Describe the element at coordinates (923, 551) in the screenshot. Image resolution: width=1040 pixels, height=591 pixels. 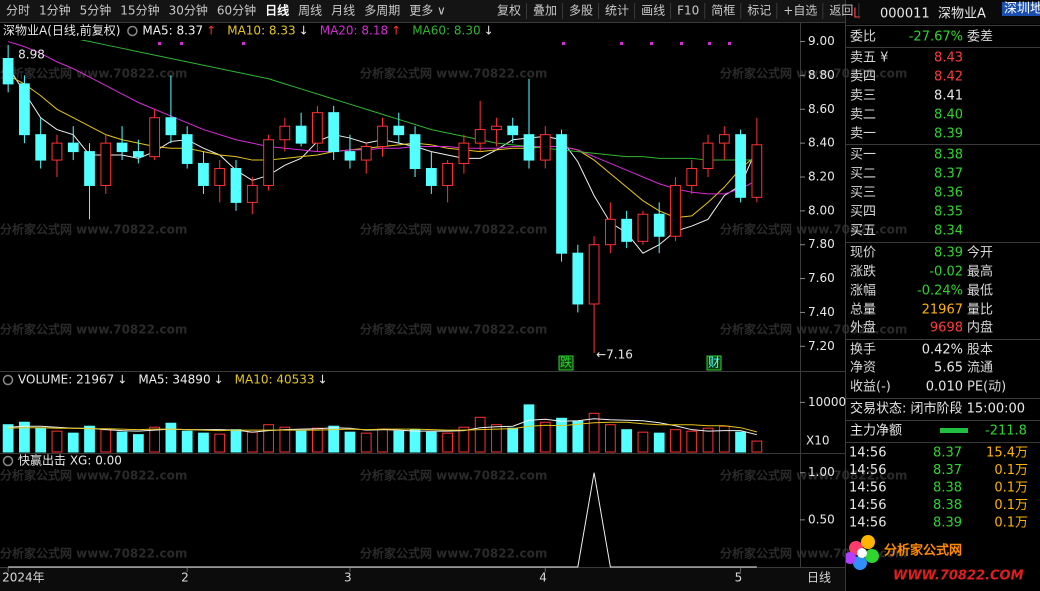
I see `logo-name: 分析家公式网` at that location.